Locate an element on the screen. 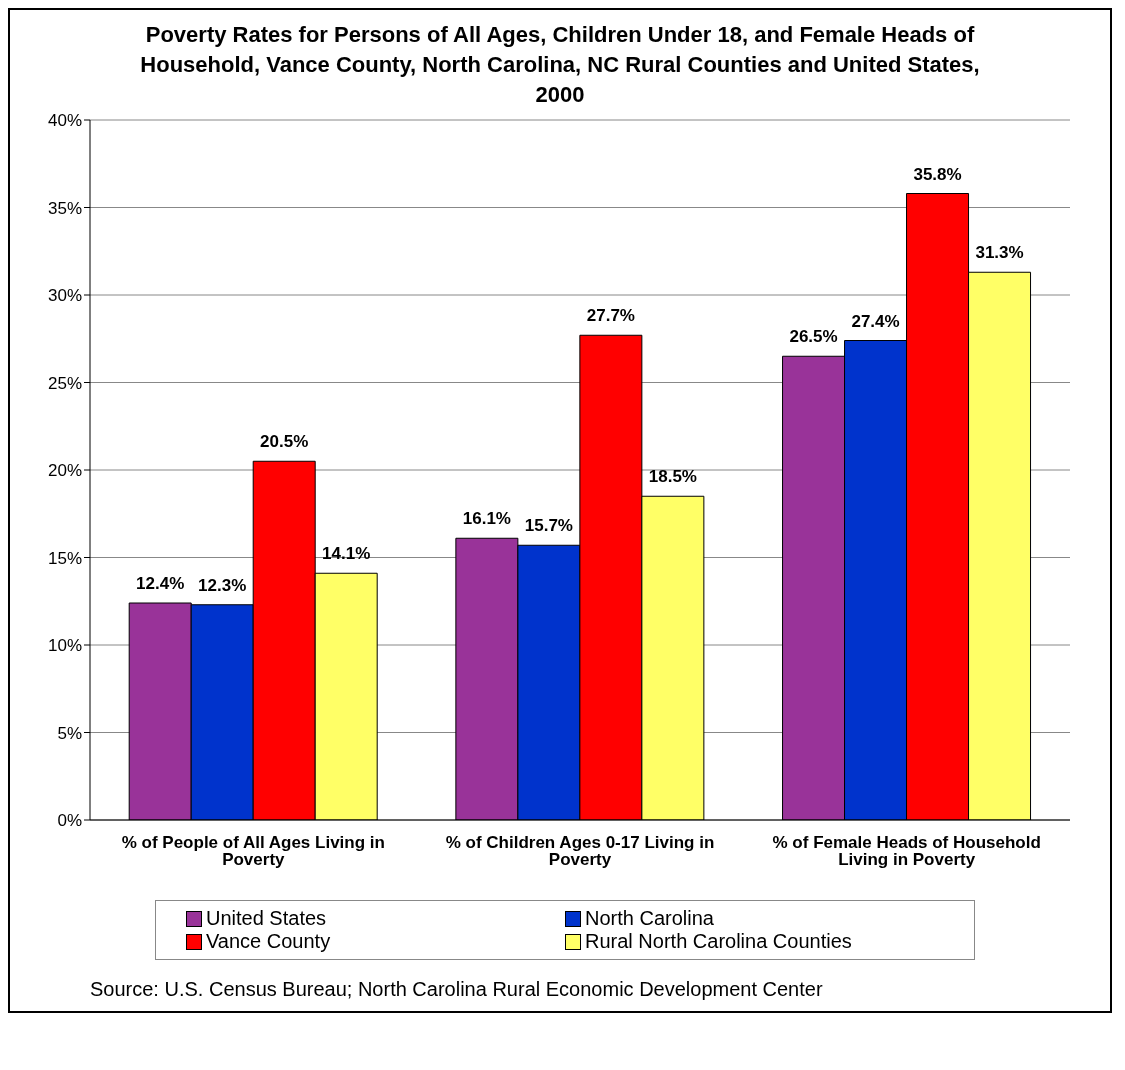  legend-label: United States is located at coordinates (266, 918).